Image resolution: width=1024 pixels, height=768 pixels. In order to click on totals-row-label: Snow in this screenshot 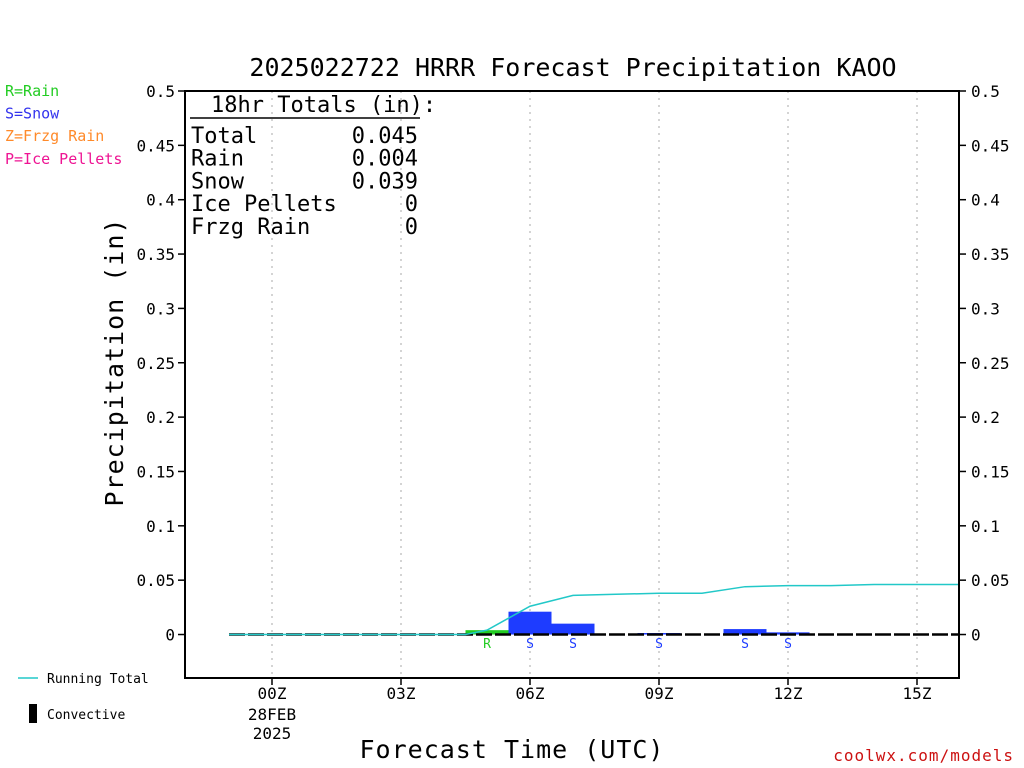, I will do `click(218, 181)`.